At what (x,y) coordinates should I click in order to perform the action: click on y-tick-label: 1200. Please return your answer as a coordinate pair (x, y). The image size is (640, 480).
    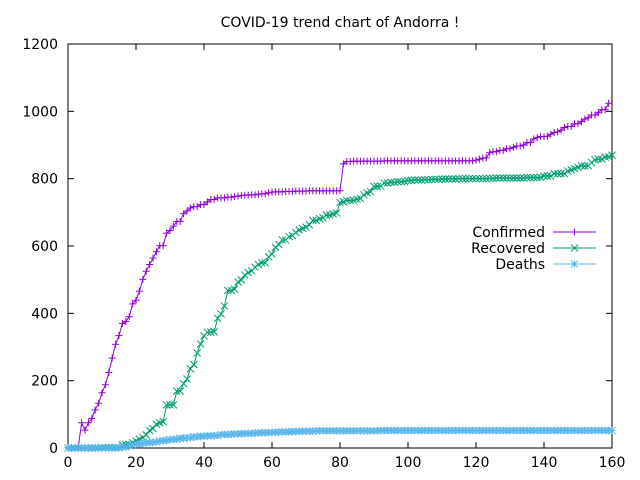
    Looking at the image, I should click on (40, 45).